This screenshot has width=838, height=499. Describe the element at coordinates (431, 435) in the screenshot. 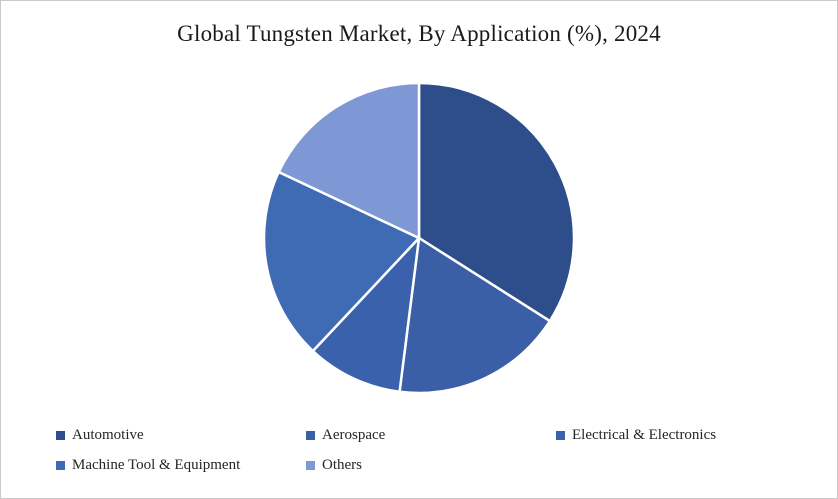

I see `legend-item-aerospace: Aerospace` at that location.